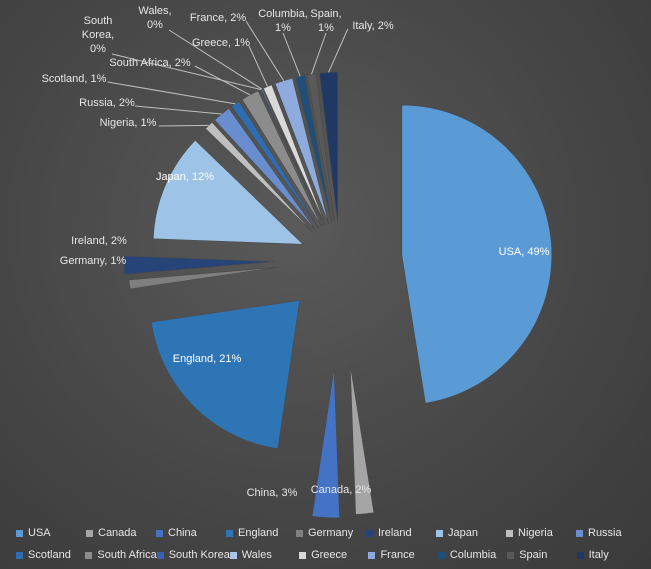 Image resolution: width=651 pixels, height=569 pixels. Describe the element at coordinates (272, 493) in the screenshot. I see `data-label-china: China, 3%` at that location.